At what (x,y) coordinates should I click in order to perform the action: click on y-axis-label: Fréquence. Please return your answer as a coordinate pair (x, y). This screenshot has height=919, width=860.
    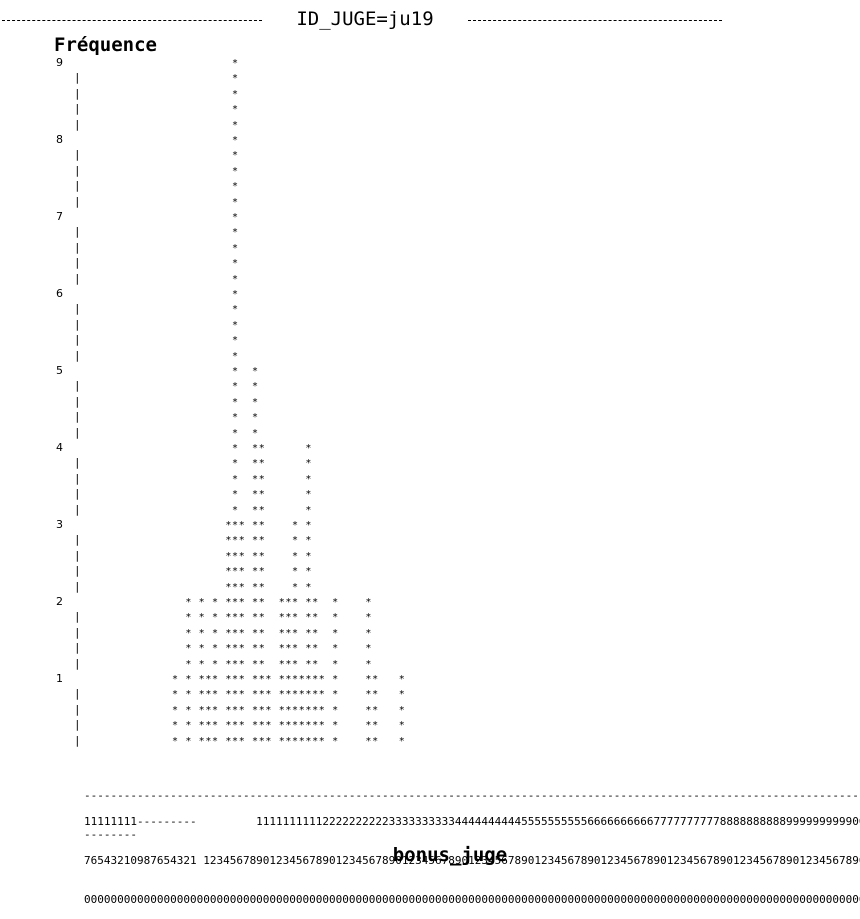
    Looking at the image, I should click on (105, 45).